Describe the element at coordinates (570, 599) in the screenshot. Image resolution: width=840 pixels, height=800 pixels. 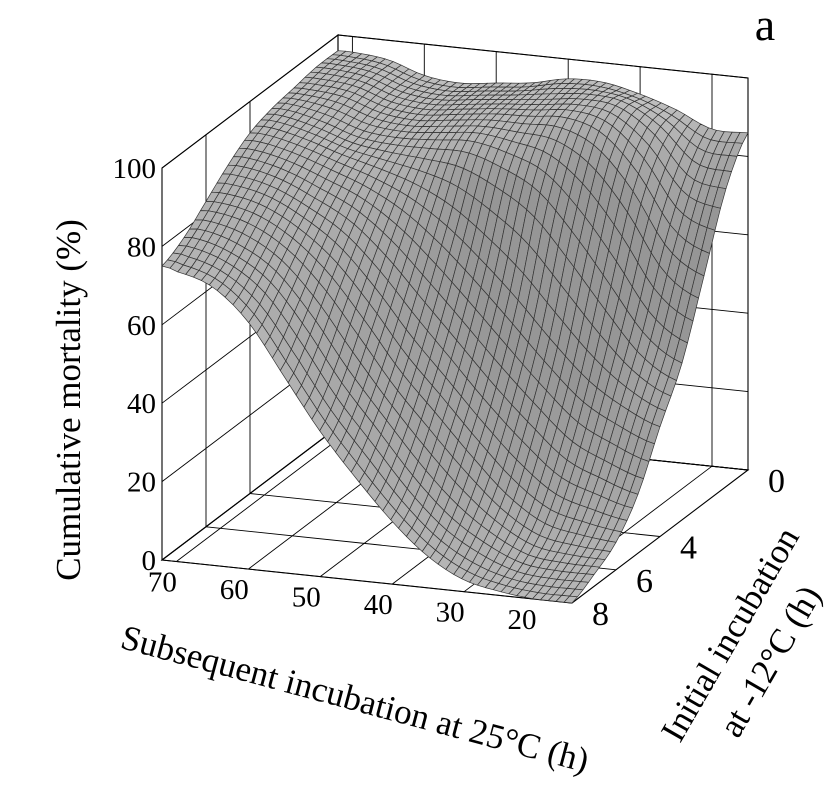
I see `surface-cell` at that location.